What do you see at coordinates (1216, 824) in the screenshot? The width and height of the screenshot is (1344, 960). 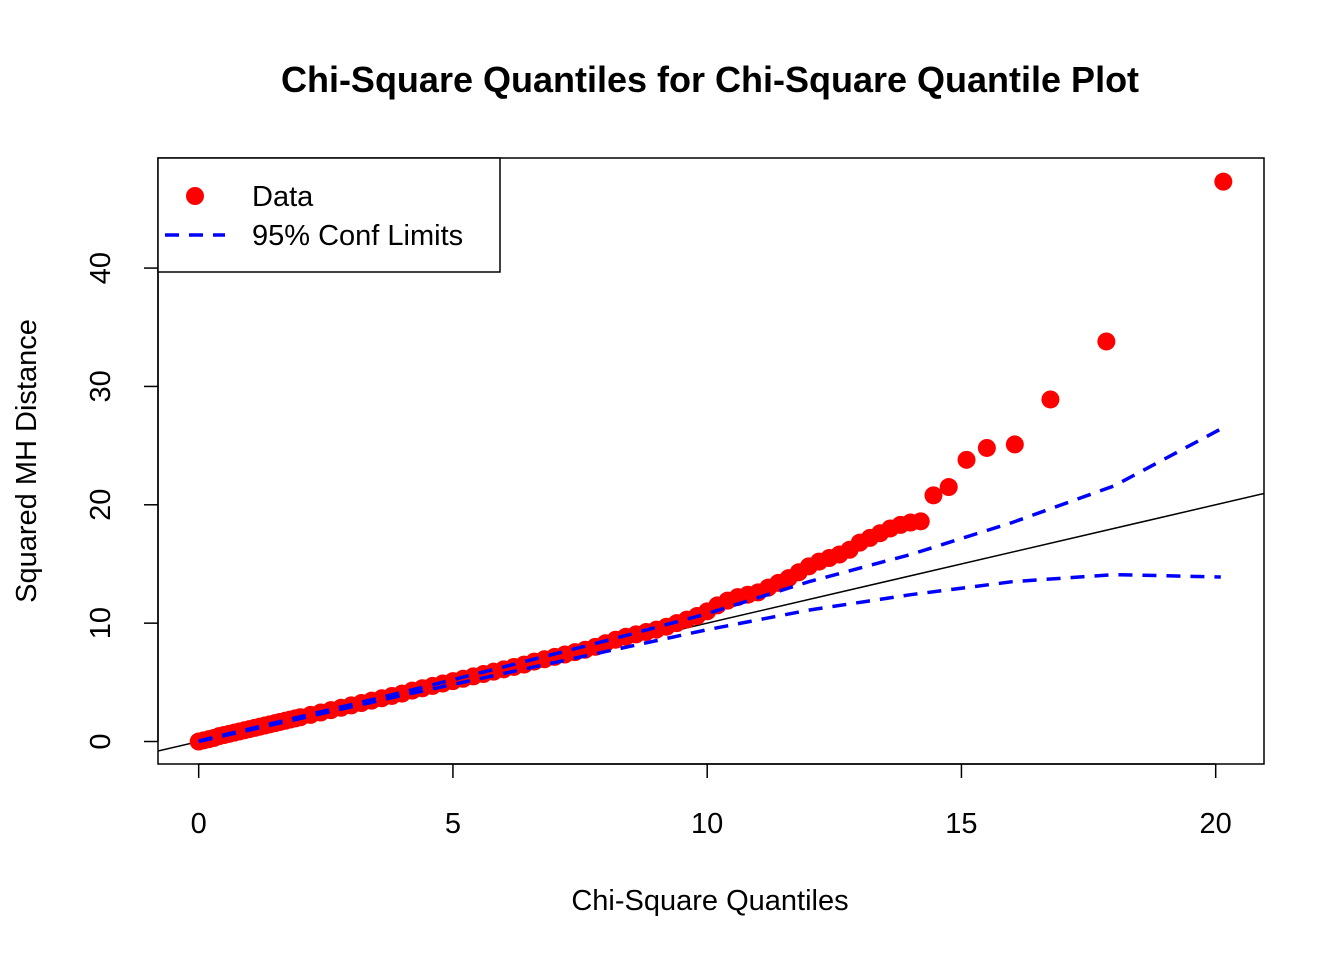 I see `x-tick-label: 20` at bounding box center [1216, 824].